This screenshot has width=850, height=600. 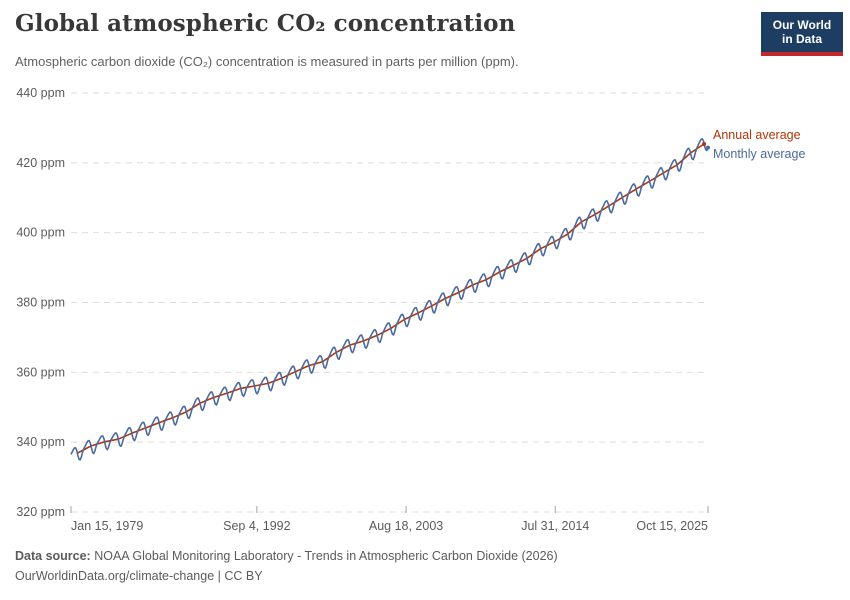 What do you see at coordinates (265, 23) in the screenshot?
I see `chart-title: Global atmospheric CO₂ concentration` at bounding box center [265, 23].